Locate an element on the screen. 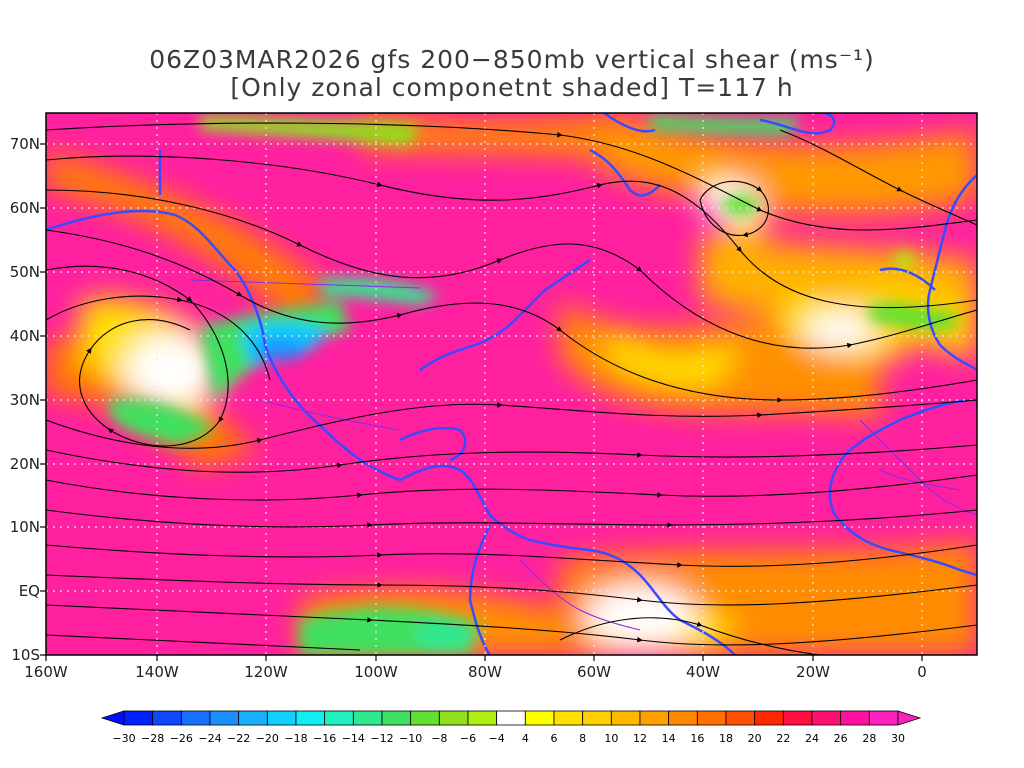  colorbar-tick-label: −26 is located at coordinates (181, 738).